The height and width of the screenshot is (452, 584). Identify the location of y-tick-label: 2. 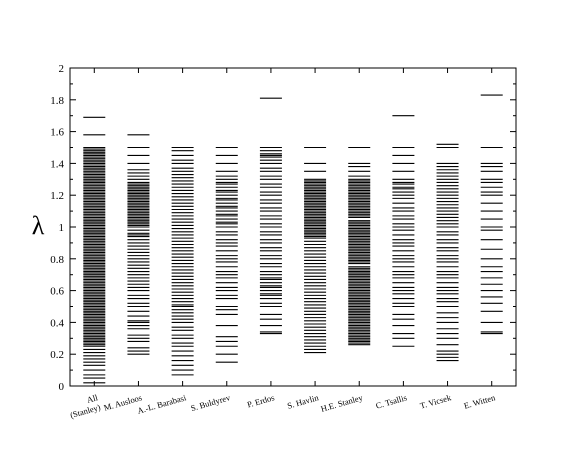
(62, 69).